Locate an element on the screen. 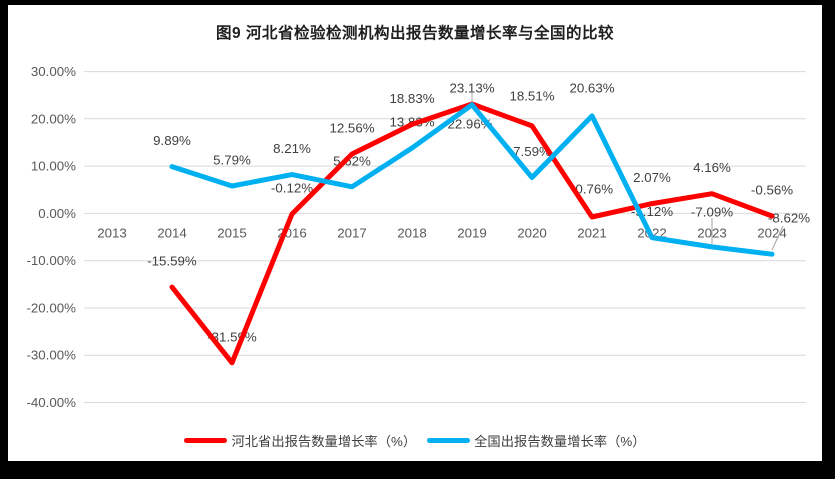 The image size is (835, 479). chart-legend: 河北省出报告数量增长率（%） 全国出报告数量增长率（%） is located at coordinates (415, 440).